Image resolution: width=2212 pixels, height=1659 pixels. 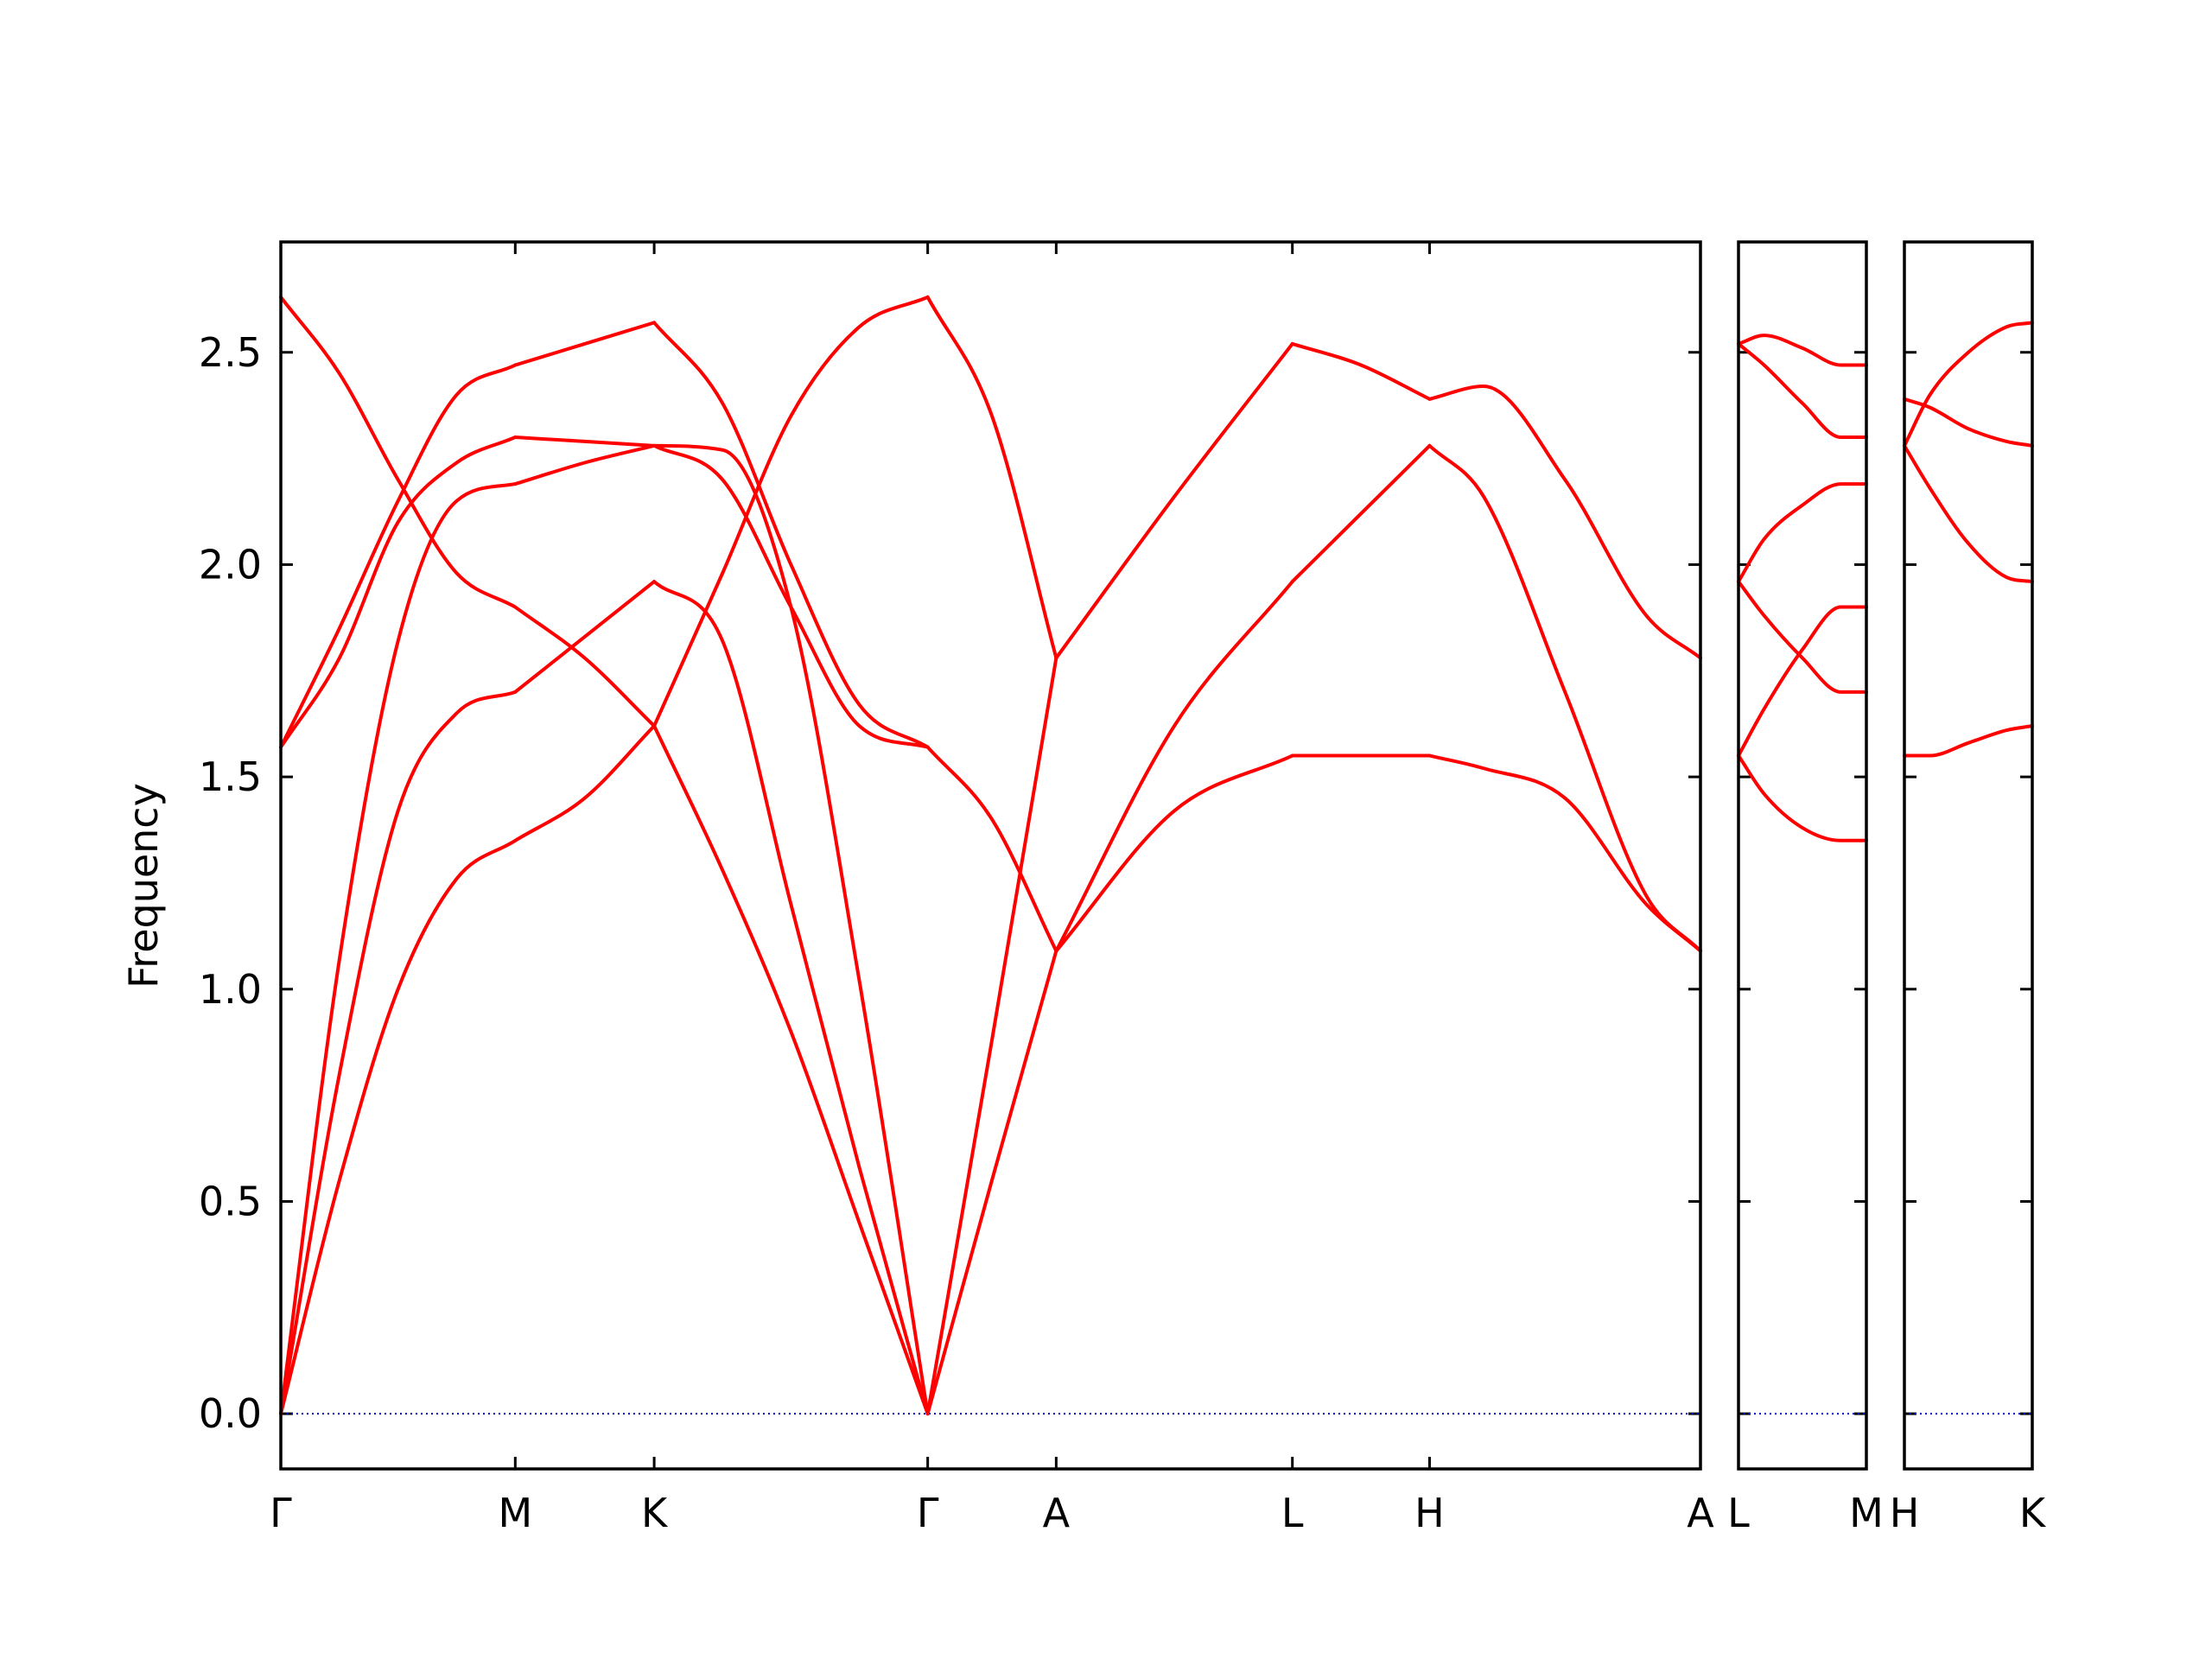 What do you see at coordinates (231, 1413) in the screenshot?
I see `y-tick-label: 0.0` at bounding box center [231, 1413].